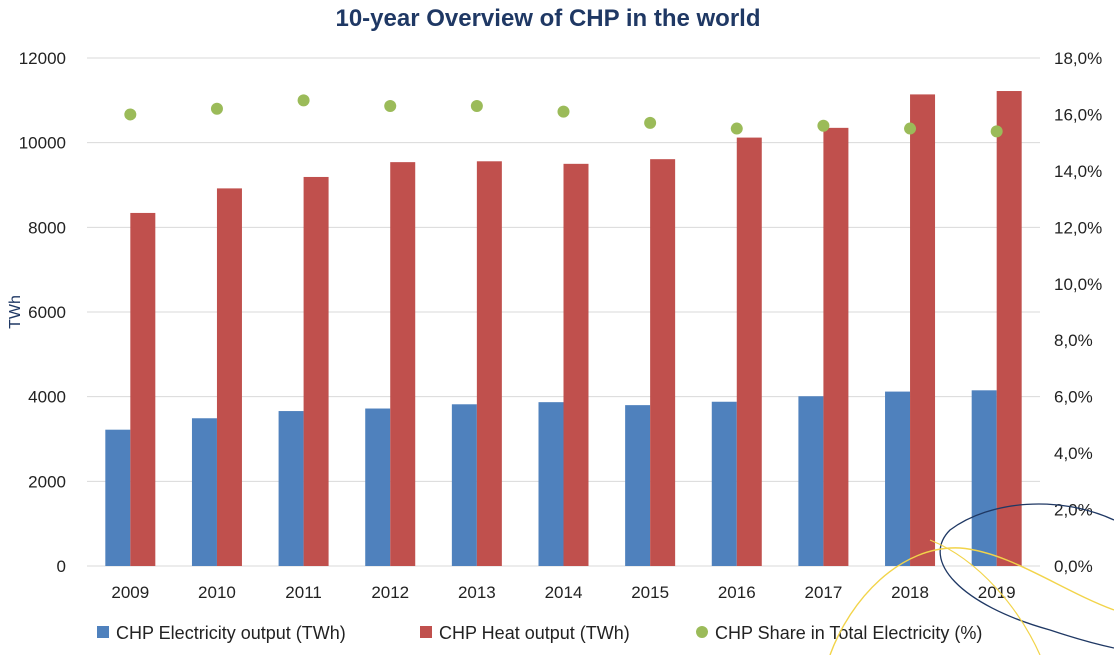 This screenshot has height=655, width=1114. Describe the element at coordinates (61, 566) in the screenshot. I see `y-tick-label: 0` at that location.